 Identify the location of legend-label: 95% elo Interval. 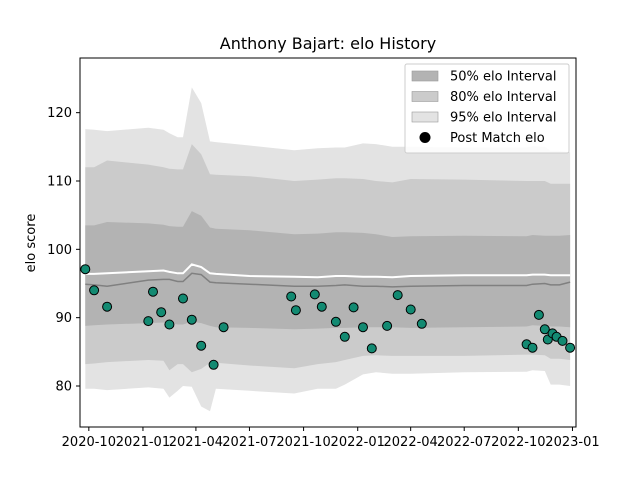
(503, 118).